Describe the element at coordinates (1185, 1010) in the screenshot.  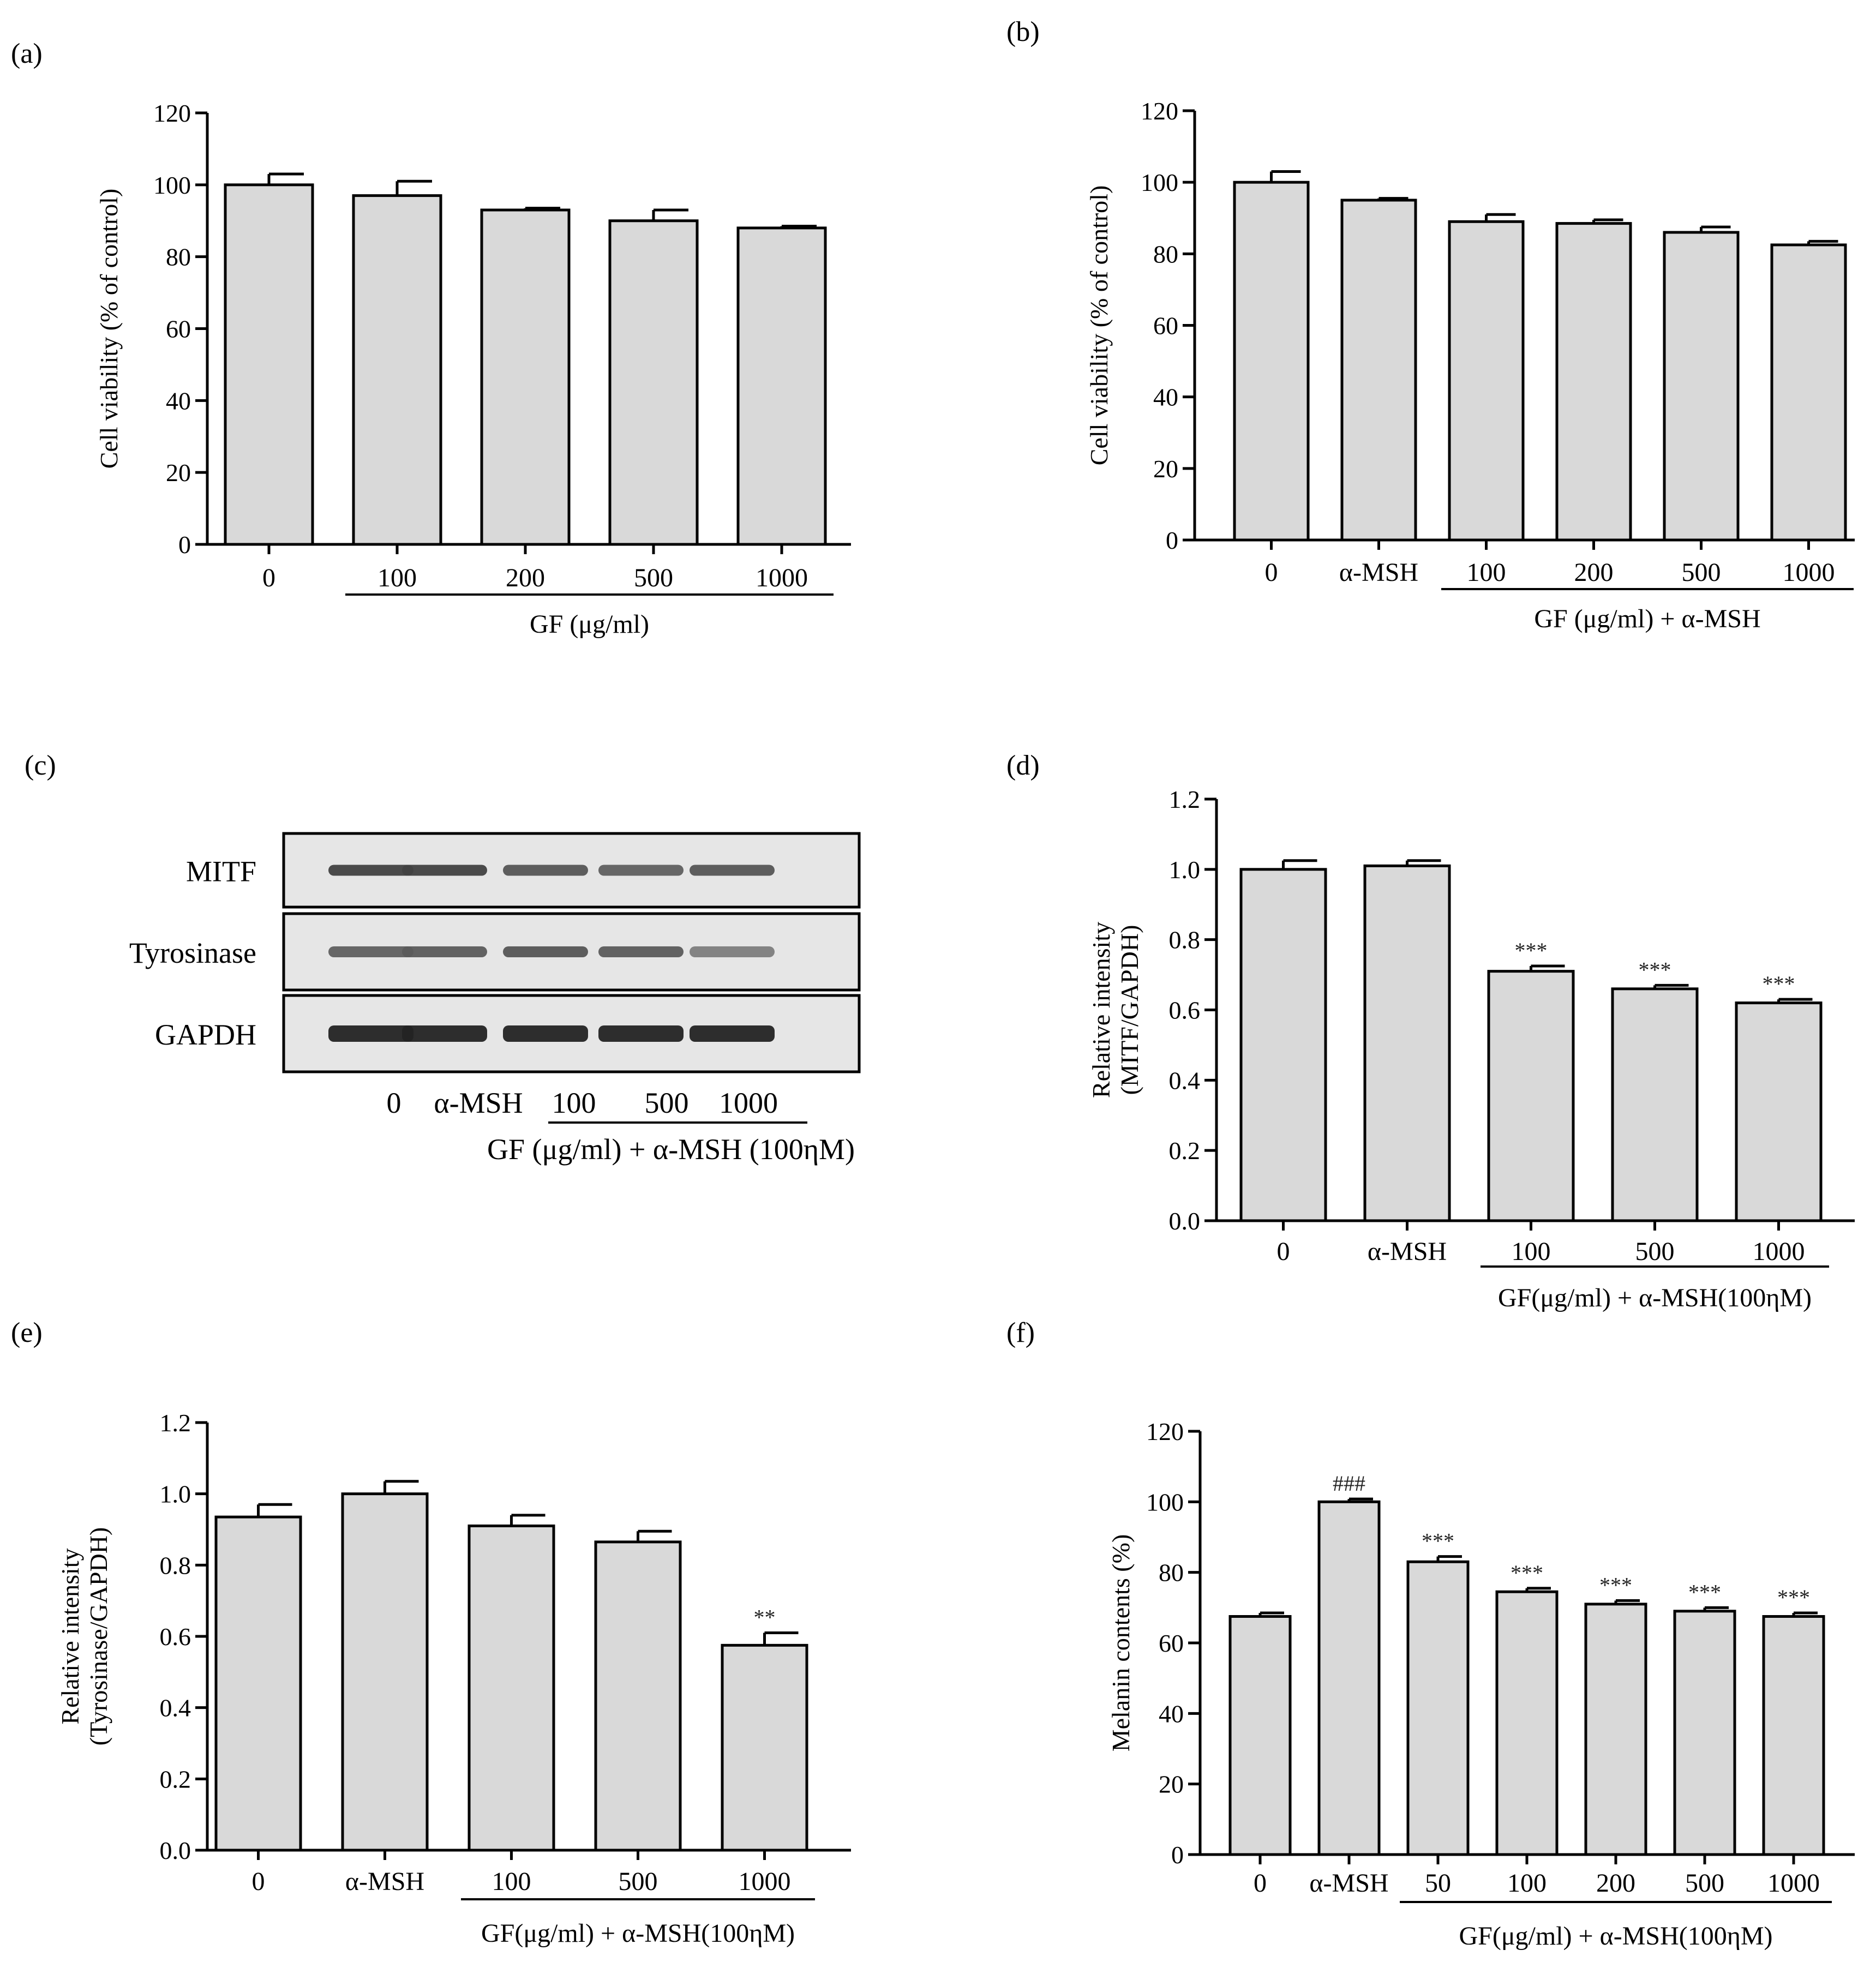
I see `y-tick-label: 0.6` at that location.